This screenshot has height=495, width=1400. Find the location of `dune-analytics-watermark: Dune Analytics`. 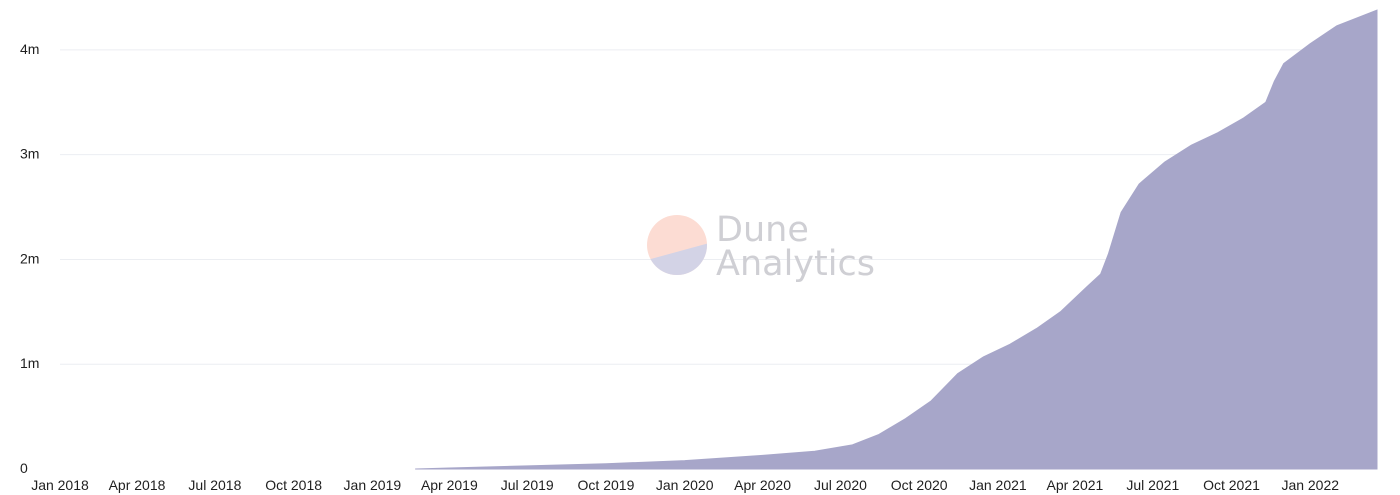

dune-analytics-watermark: Dune Analytics is located at coordinates (761, 247).